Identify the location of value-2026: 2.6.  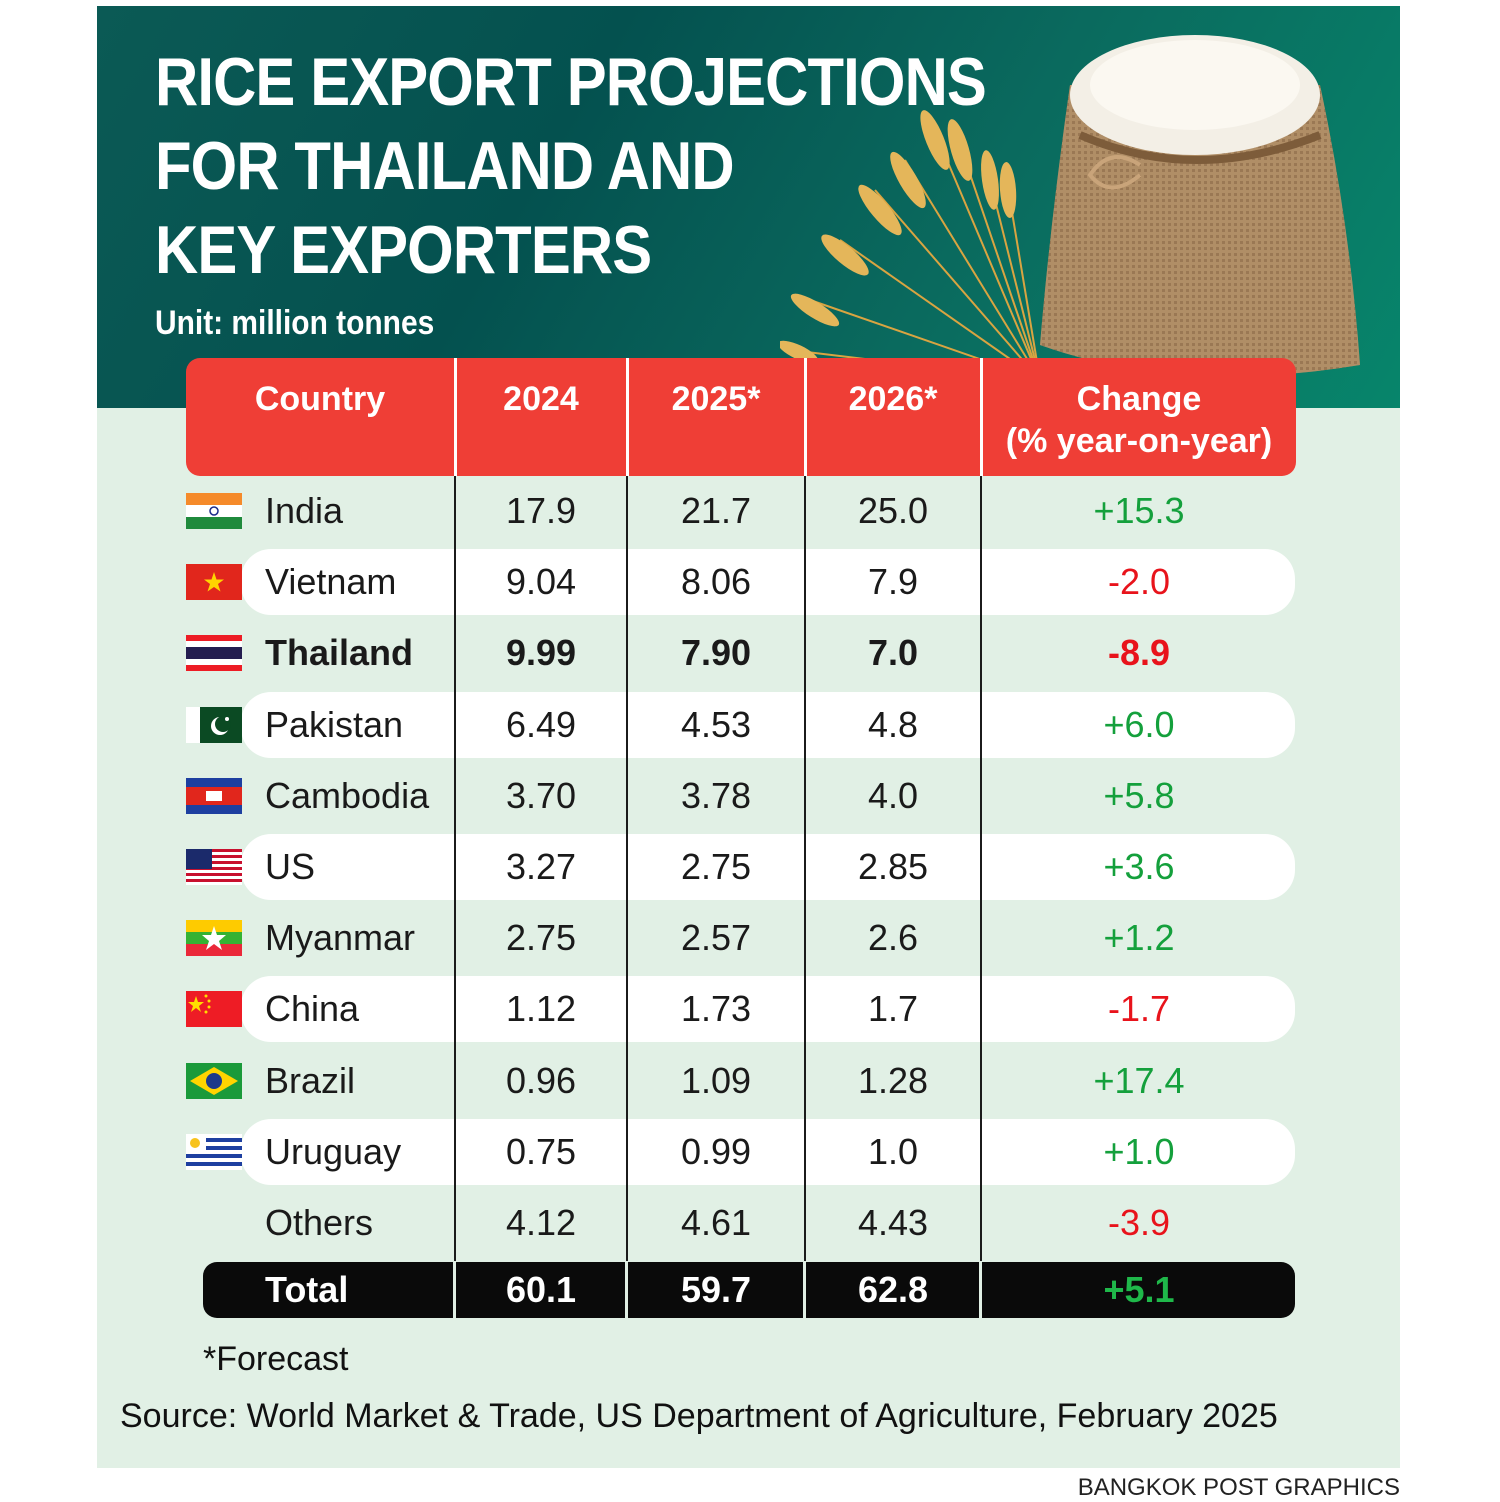
(893, 938).